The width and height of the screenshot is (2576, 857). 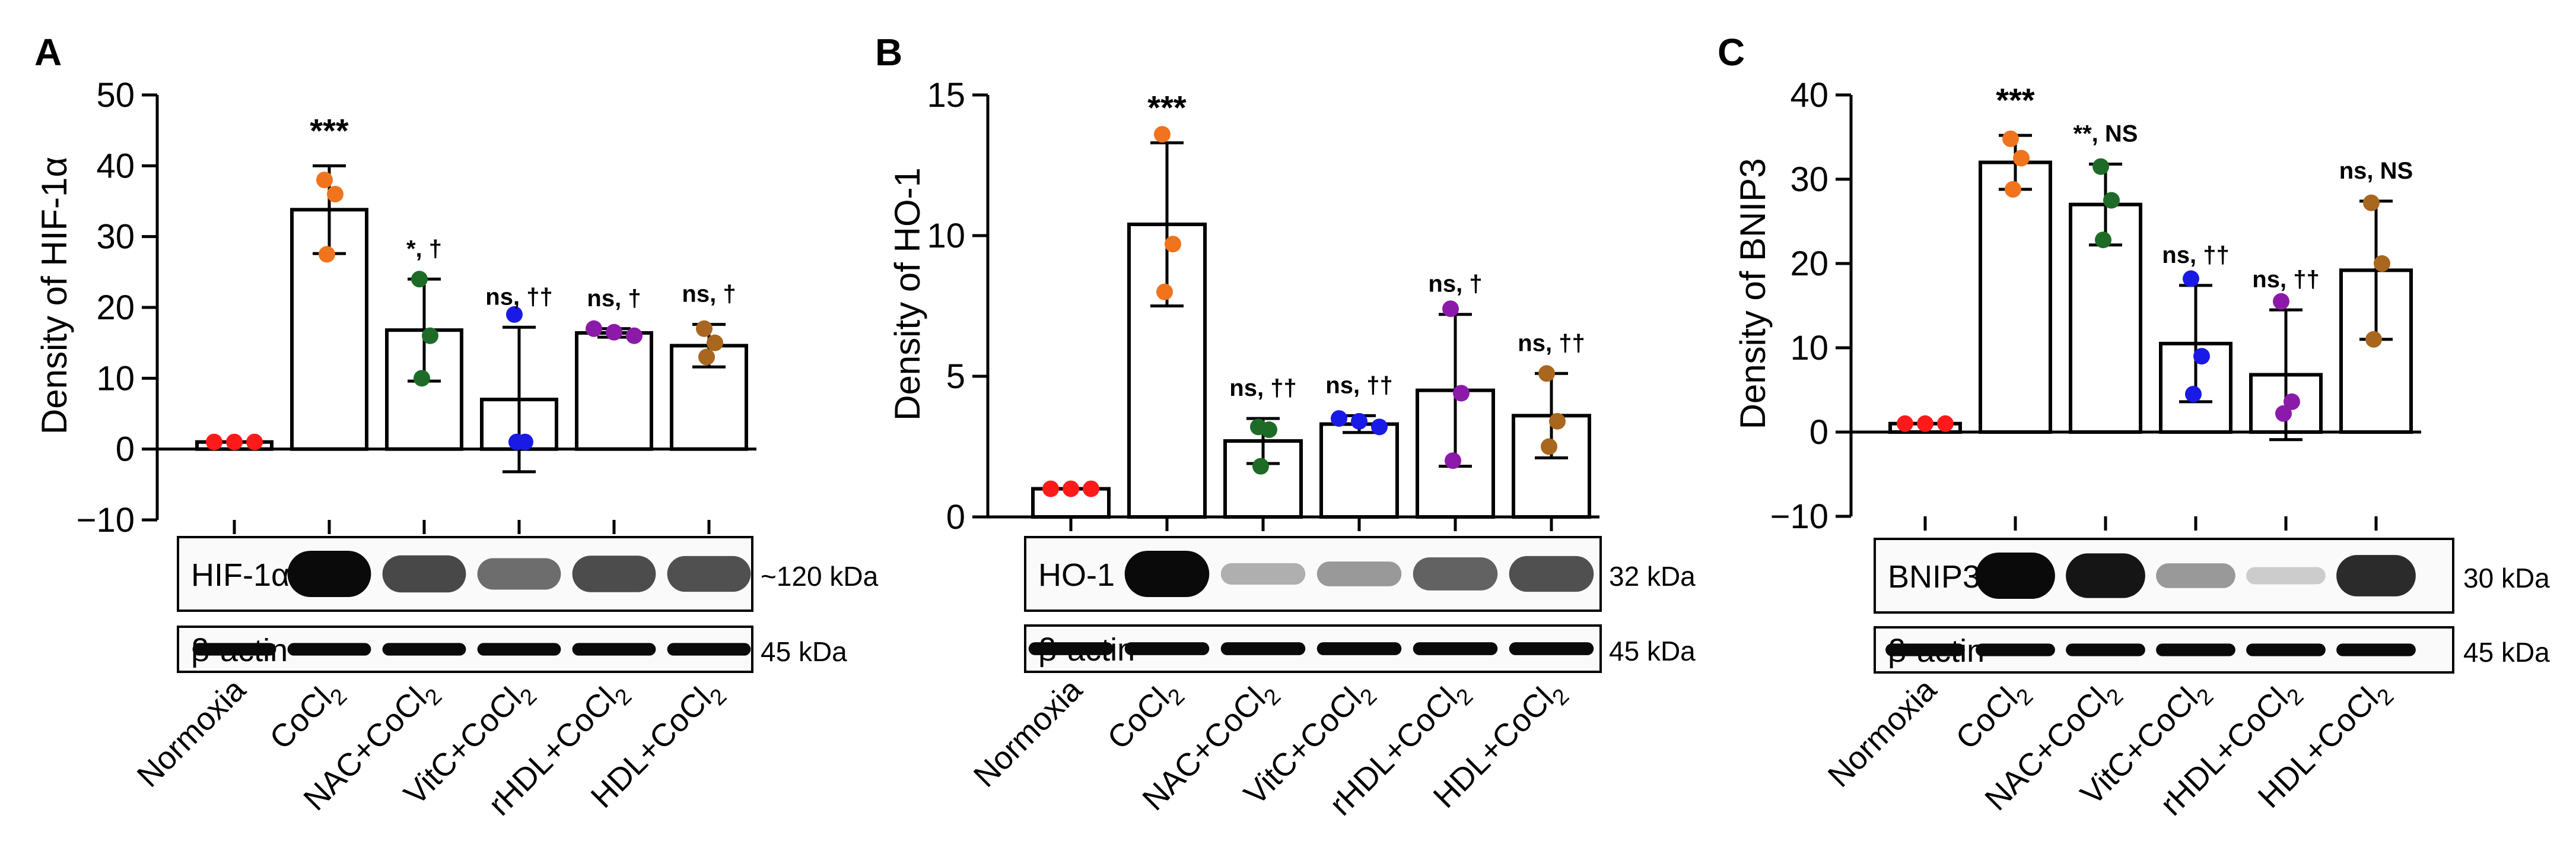 I want to click on significance-label: ***, so click(x=1167, y=107).